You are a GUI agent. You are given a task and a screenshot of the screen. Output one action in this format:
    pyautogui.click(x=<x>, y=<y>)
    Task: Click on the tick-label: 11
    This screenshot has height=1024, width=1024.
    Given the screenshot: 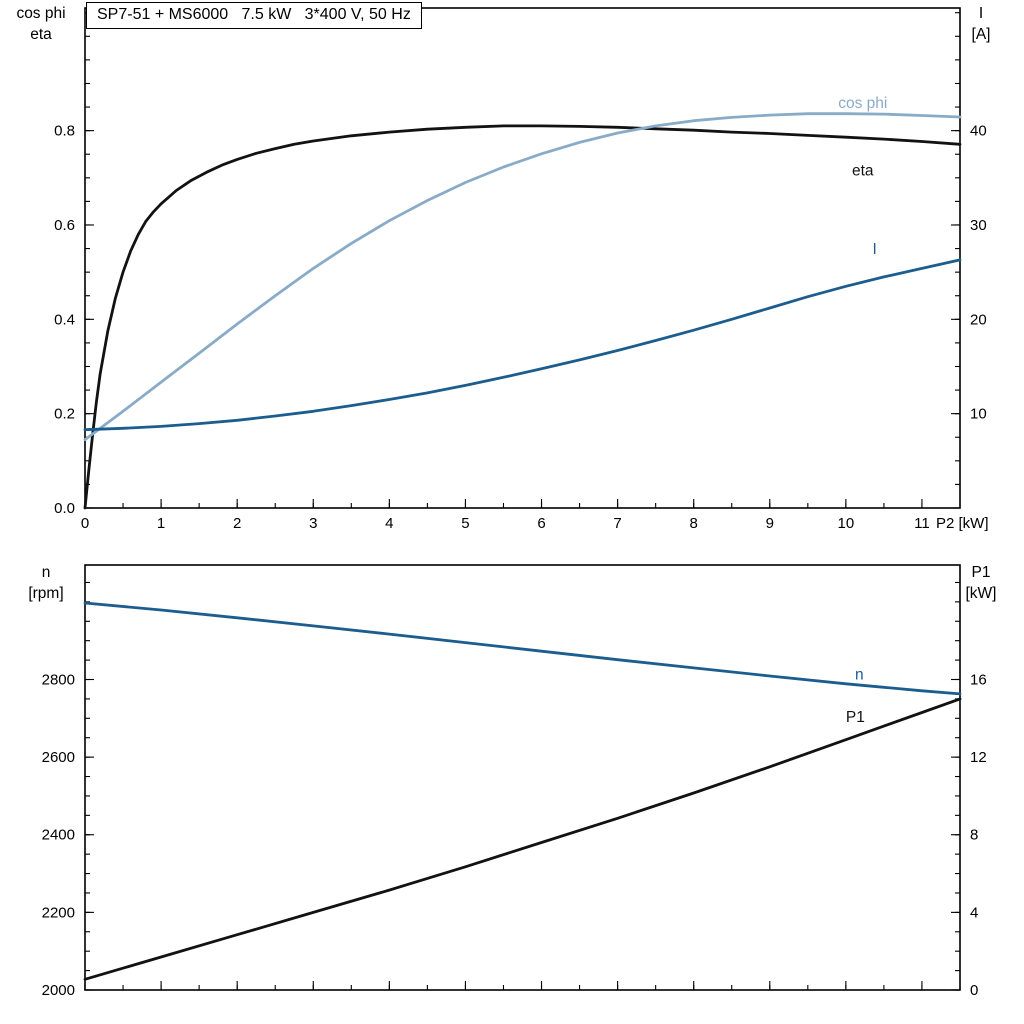 What is the action you would take?
    pyautogui.click(x=922, y=523)
    